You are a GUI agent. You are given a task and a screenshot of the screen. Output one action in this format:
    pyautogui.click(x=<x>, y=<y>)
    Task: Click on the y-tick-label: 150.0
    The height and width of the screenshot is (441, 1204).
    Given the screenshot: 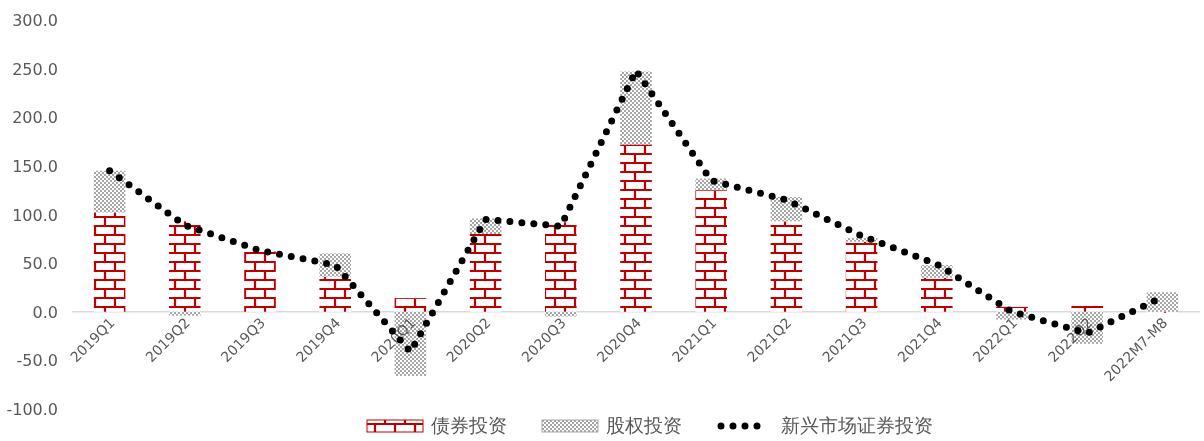 What is the action you would take?
    pyautogui.click(x=35, y=166)
    